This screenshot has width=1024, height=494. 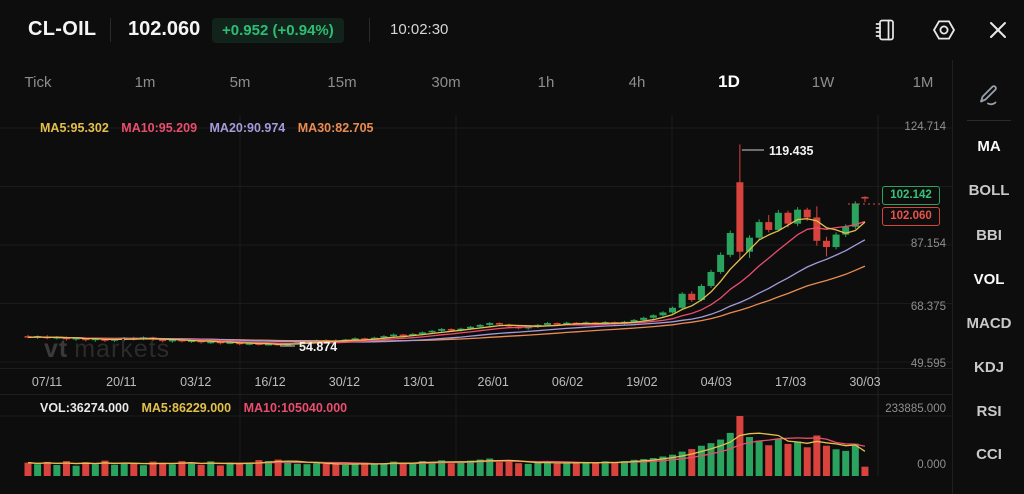 I want to click on rail-item-cci: CCI, so click(x=989, y=454).